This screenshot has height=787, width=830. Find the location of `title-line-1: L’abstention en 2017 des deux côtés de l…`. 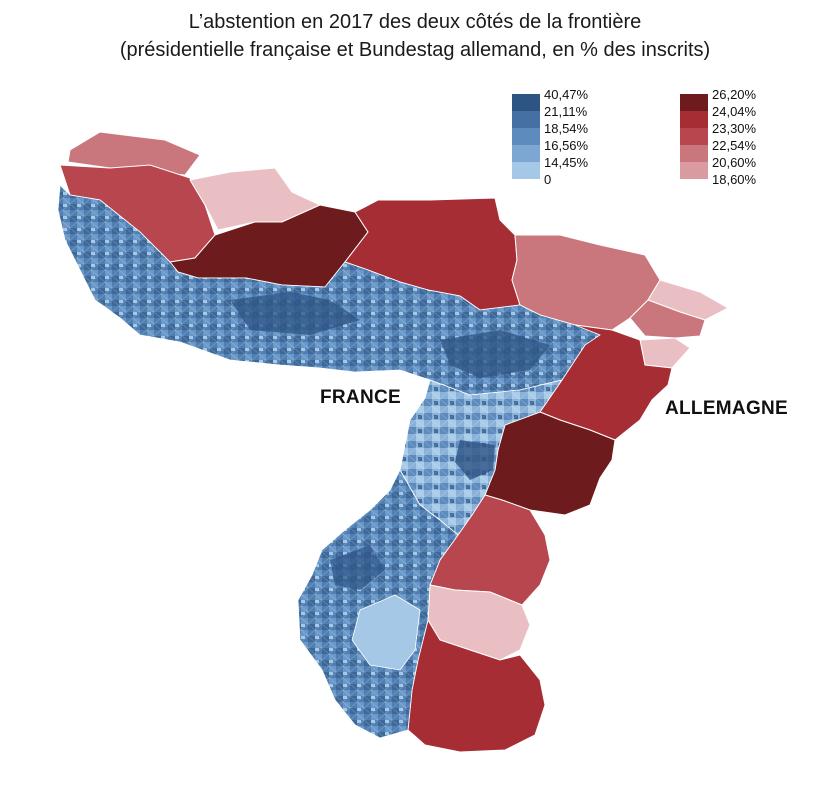

title-line-1: L’abstention en 2017 des deux côtés de l… is located at coordinates (415, 22).